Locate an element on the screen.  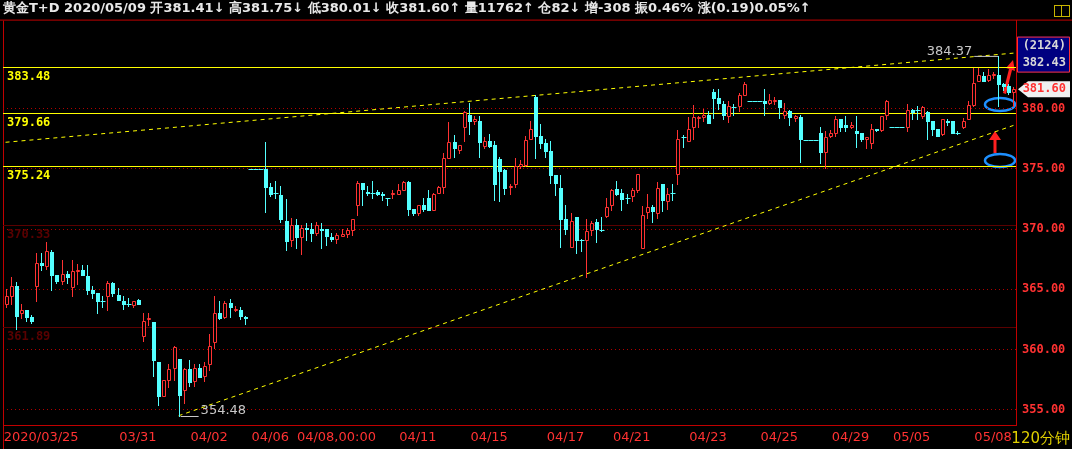
ref-line-label: 383.48 is located at coordinates (29, 75).